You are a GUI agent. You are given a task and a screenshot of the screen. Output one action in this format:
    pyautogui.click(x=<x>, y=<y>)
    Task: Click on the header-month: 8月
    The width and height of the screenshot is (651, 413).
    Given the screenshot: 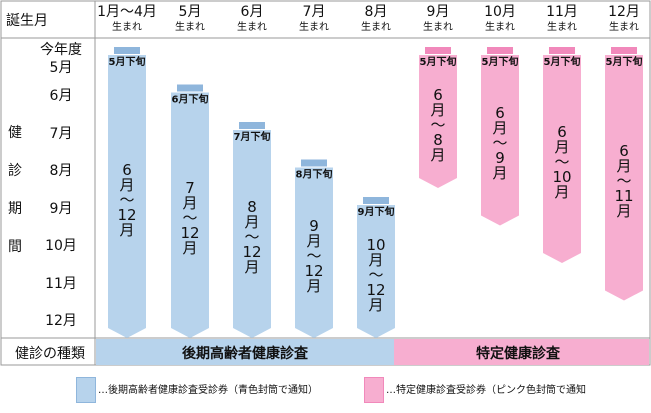 What is the action you would take?
    pyautogui.click(x=376, y=12)
    